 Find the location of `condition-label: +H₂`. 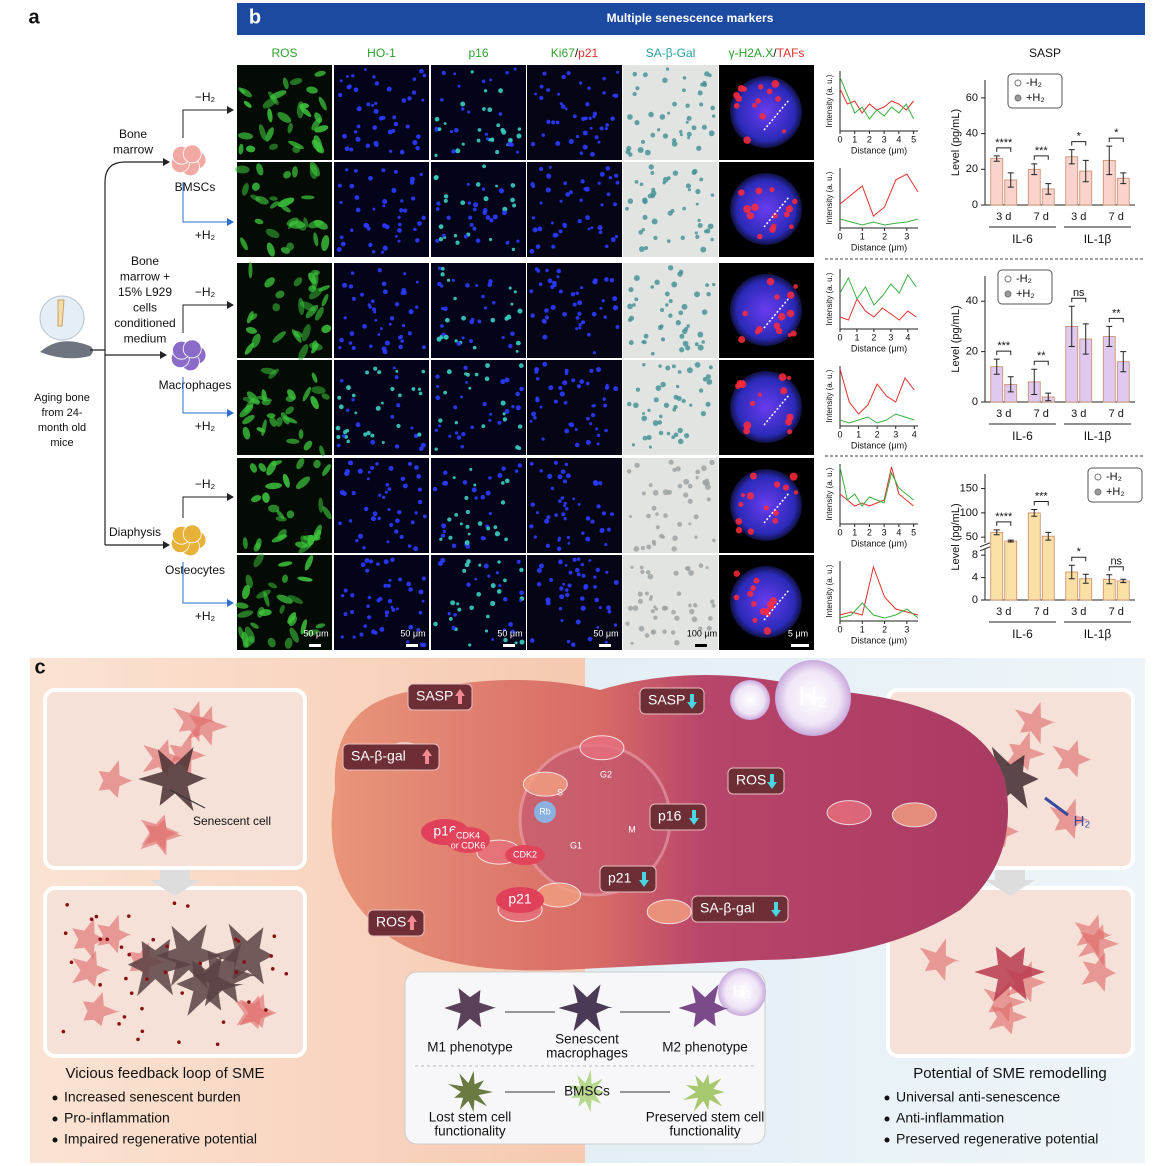

condition-label: +H₂ is located at coordinates (205, 426).